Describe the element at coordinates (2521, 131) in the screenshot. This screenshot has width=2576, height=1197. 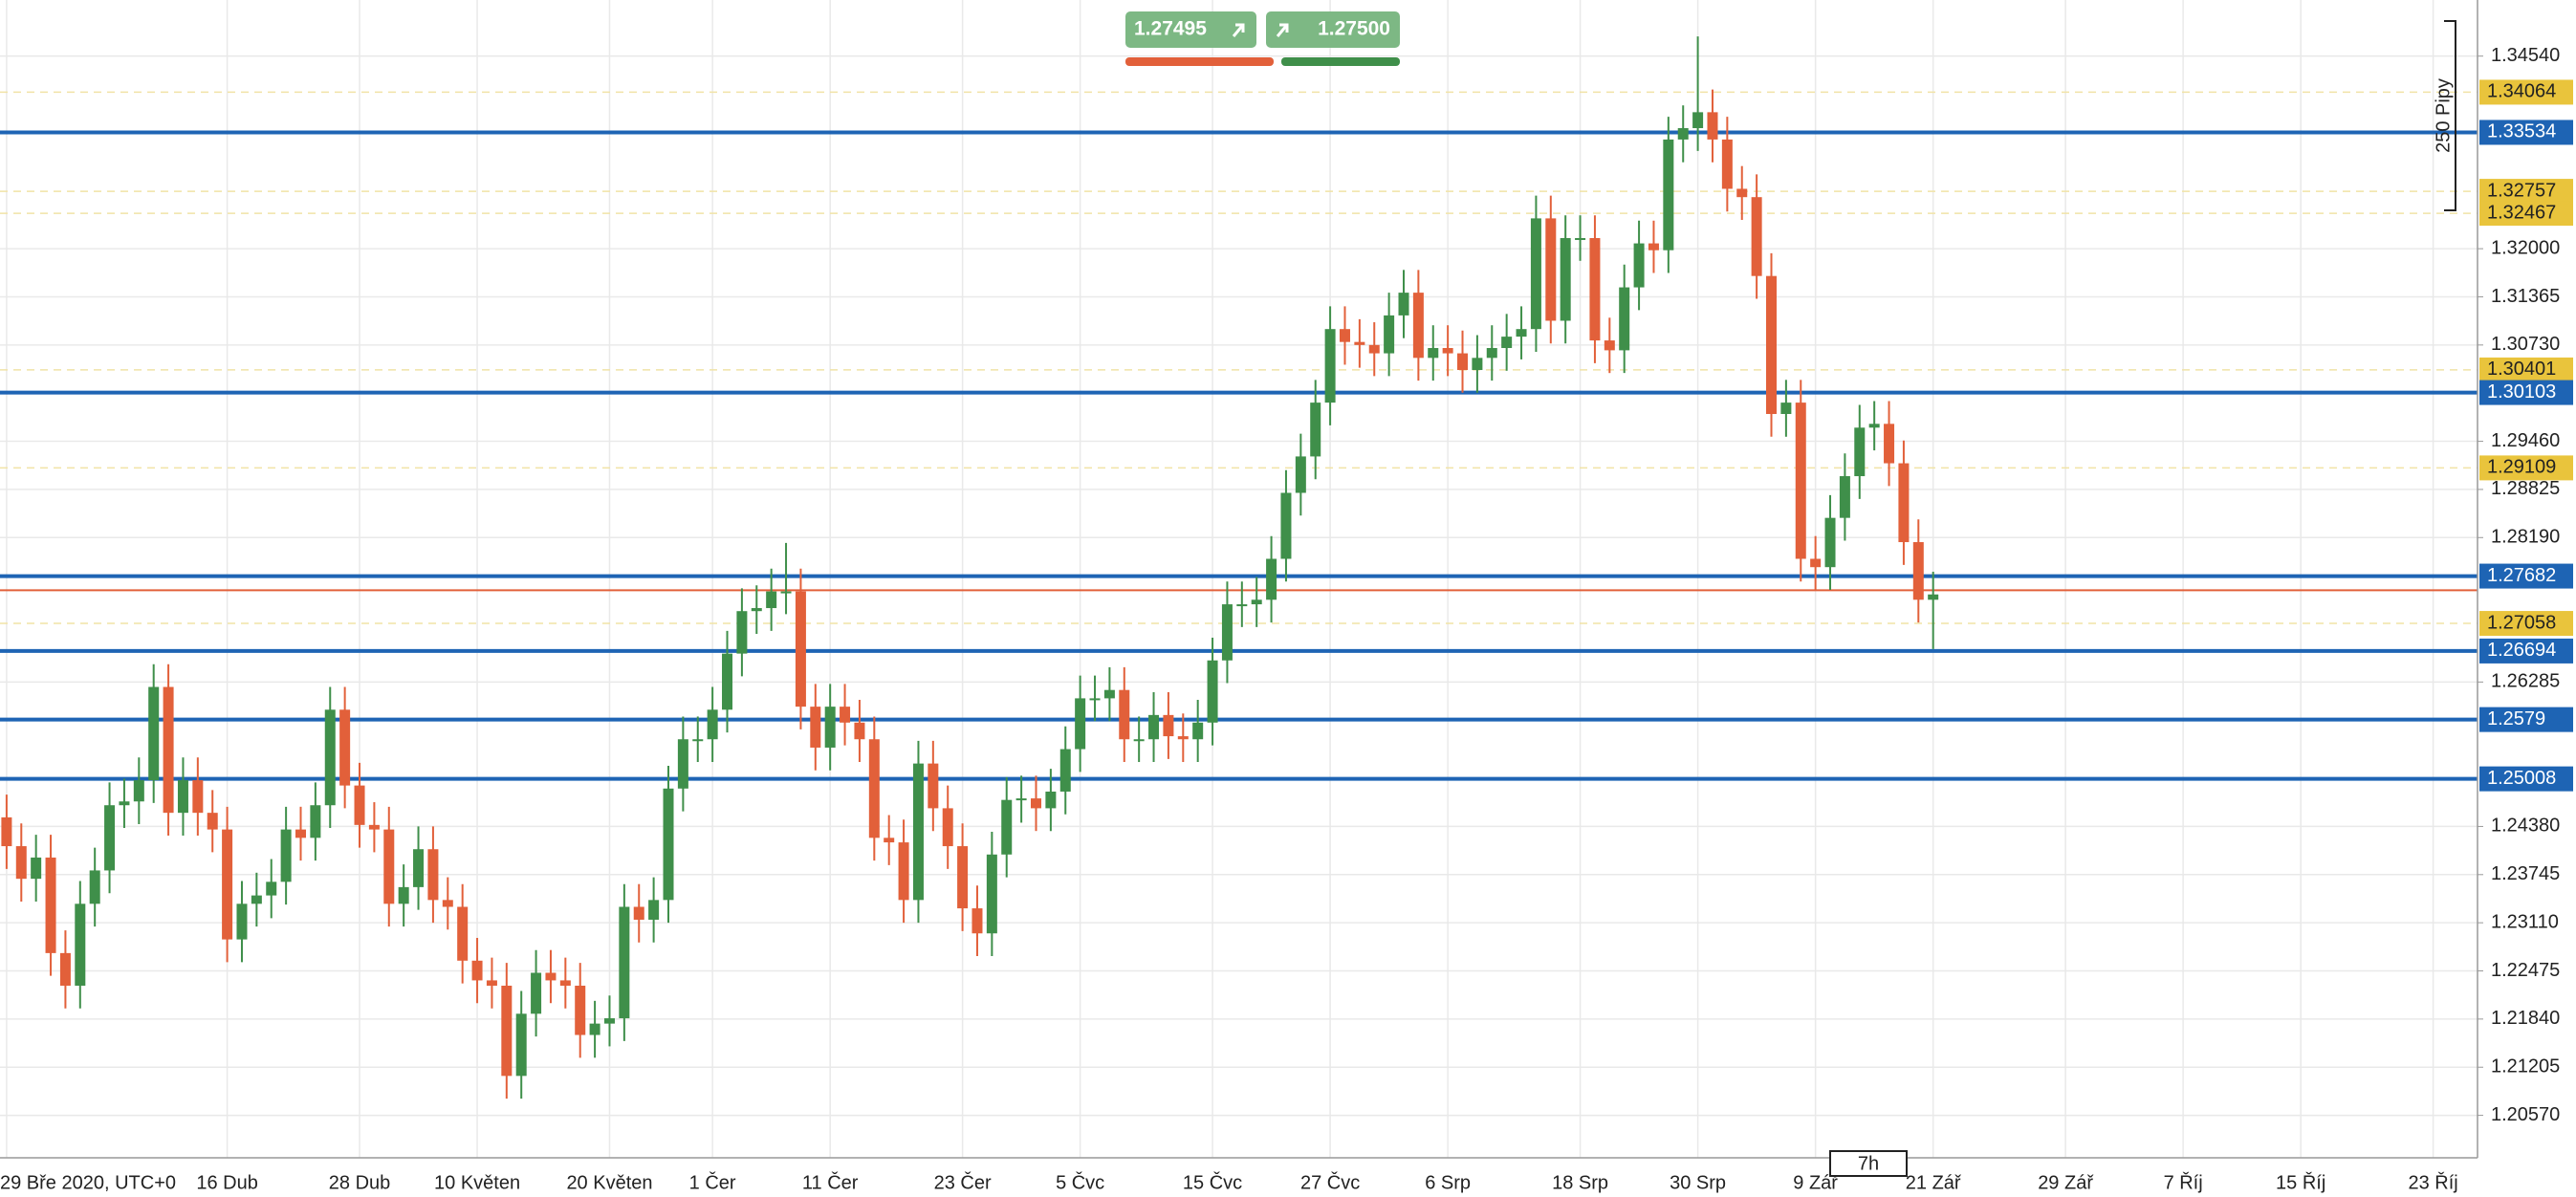
I see `level-label: 1.33534` at that location.